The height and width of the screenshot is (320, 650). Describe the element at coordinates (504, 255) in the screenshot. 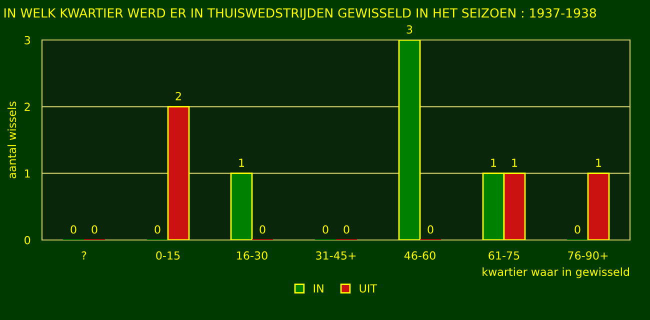

I see `x-tick-label: 61-75` at that location.